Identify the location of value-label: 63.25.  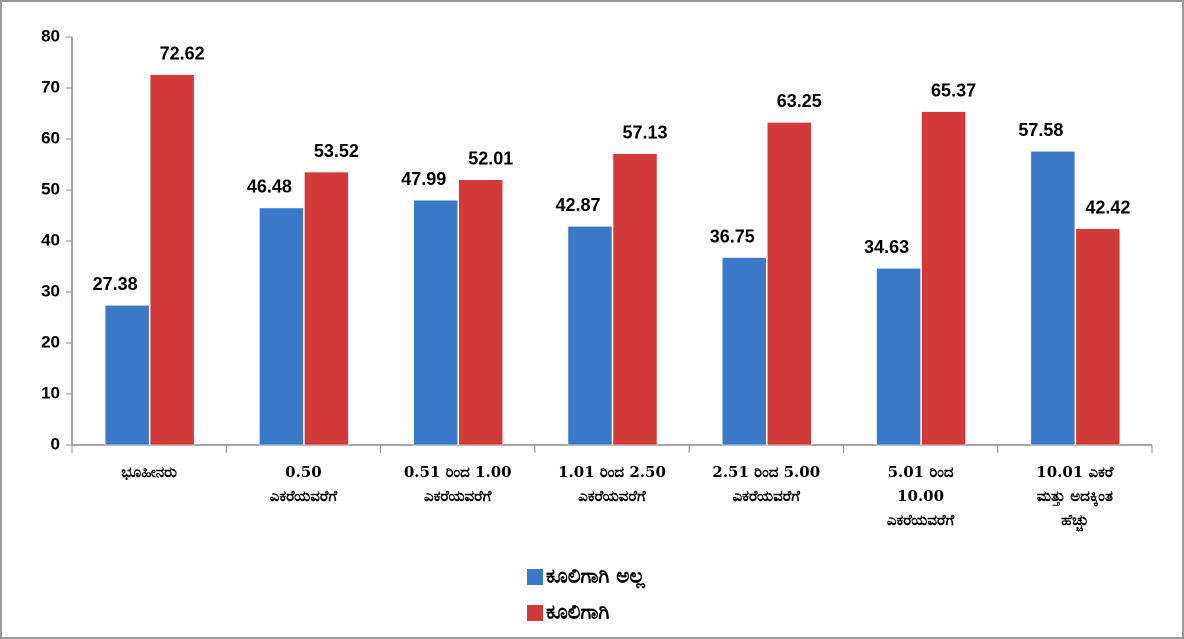
(799, 101).